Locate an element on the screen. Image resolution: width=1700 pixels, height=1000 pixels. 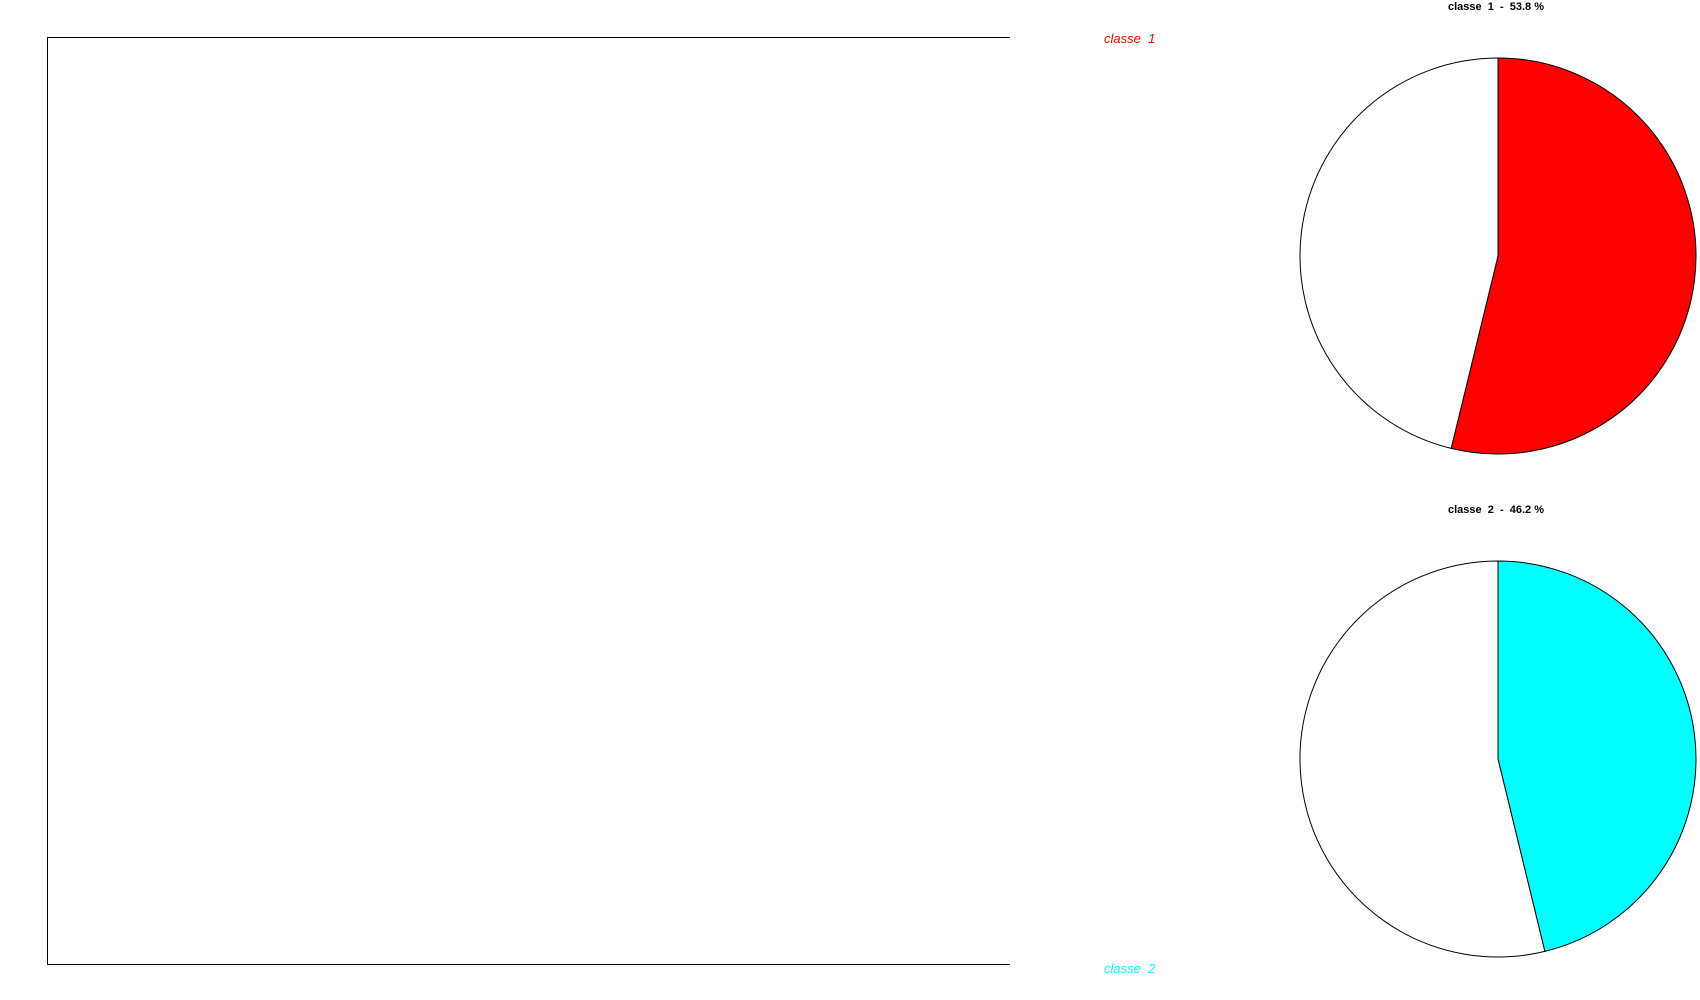
pie-2-title: classe 2 - 46.2 % is located at coordinates (1496, 510).